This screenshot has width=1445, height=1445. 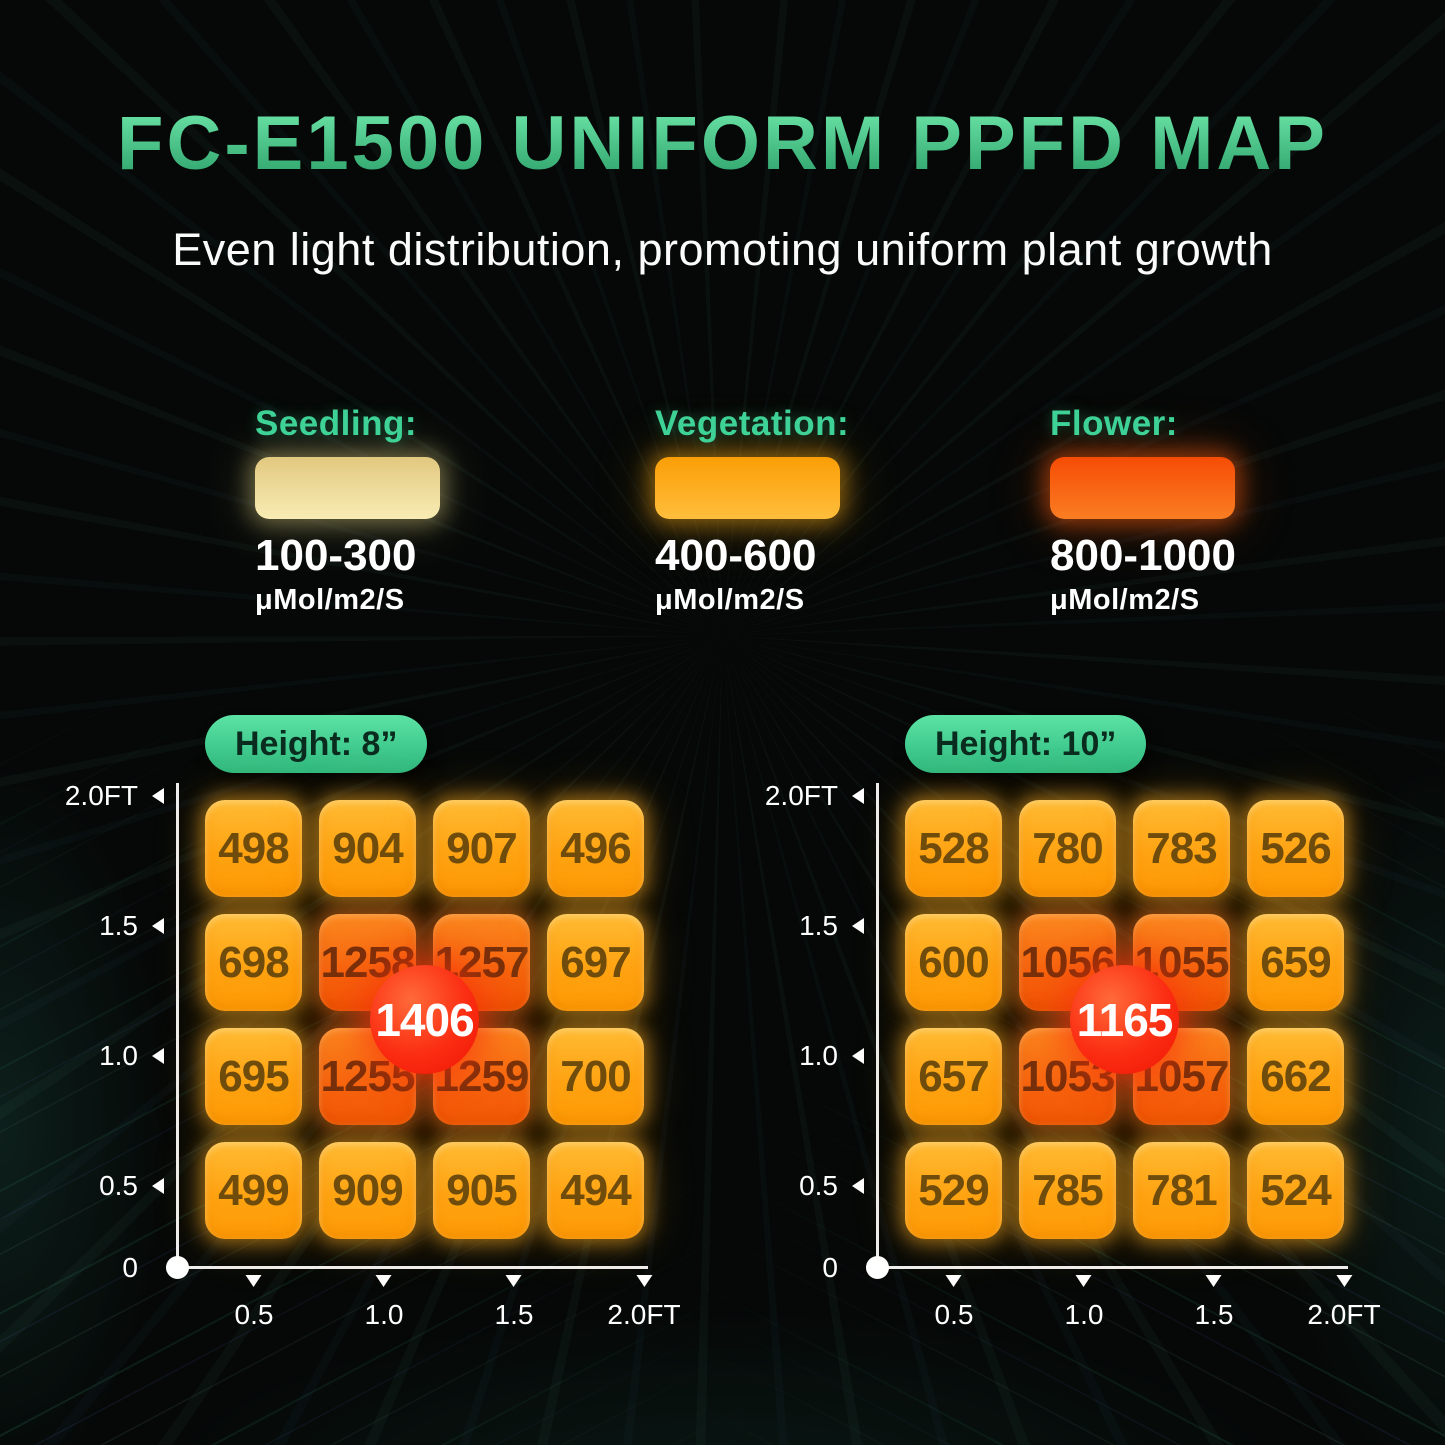 What do you see at coordinates (595, 1076) in the screenshot?
I see `ppfd-cell: 700` at bounding box center [595, 1076].